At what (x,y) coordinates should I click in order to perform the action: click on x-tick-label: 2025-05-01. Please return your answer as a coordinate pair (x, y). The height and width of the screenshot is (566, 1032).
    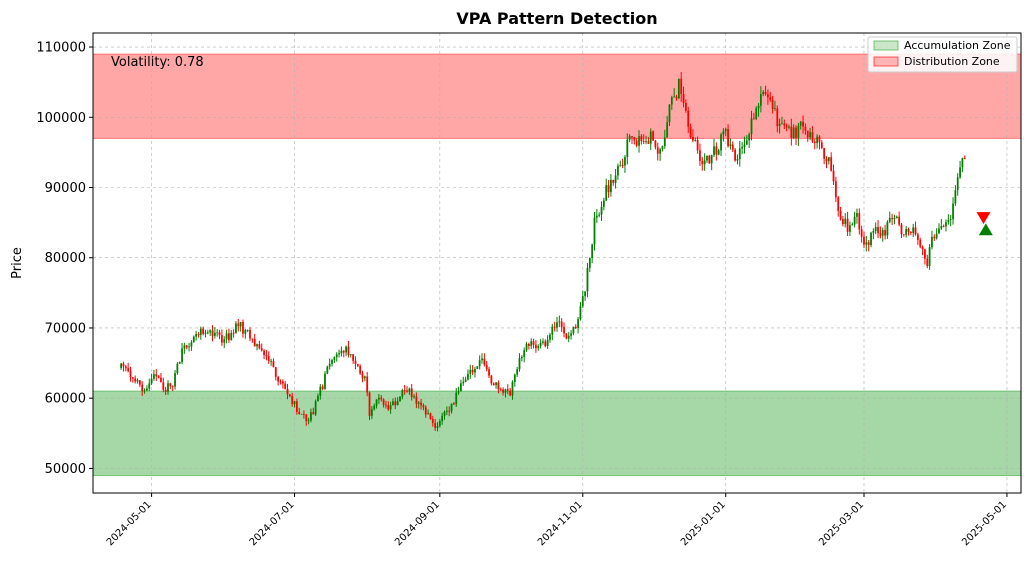
    Looking at the image, I should click on (984, 523).